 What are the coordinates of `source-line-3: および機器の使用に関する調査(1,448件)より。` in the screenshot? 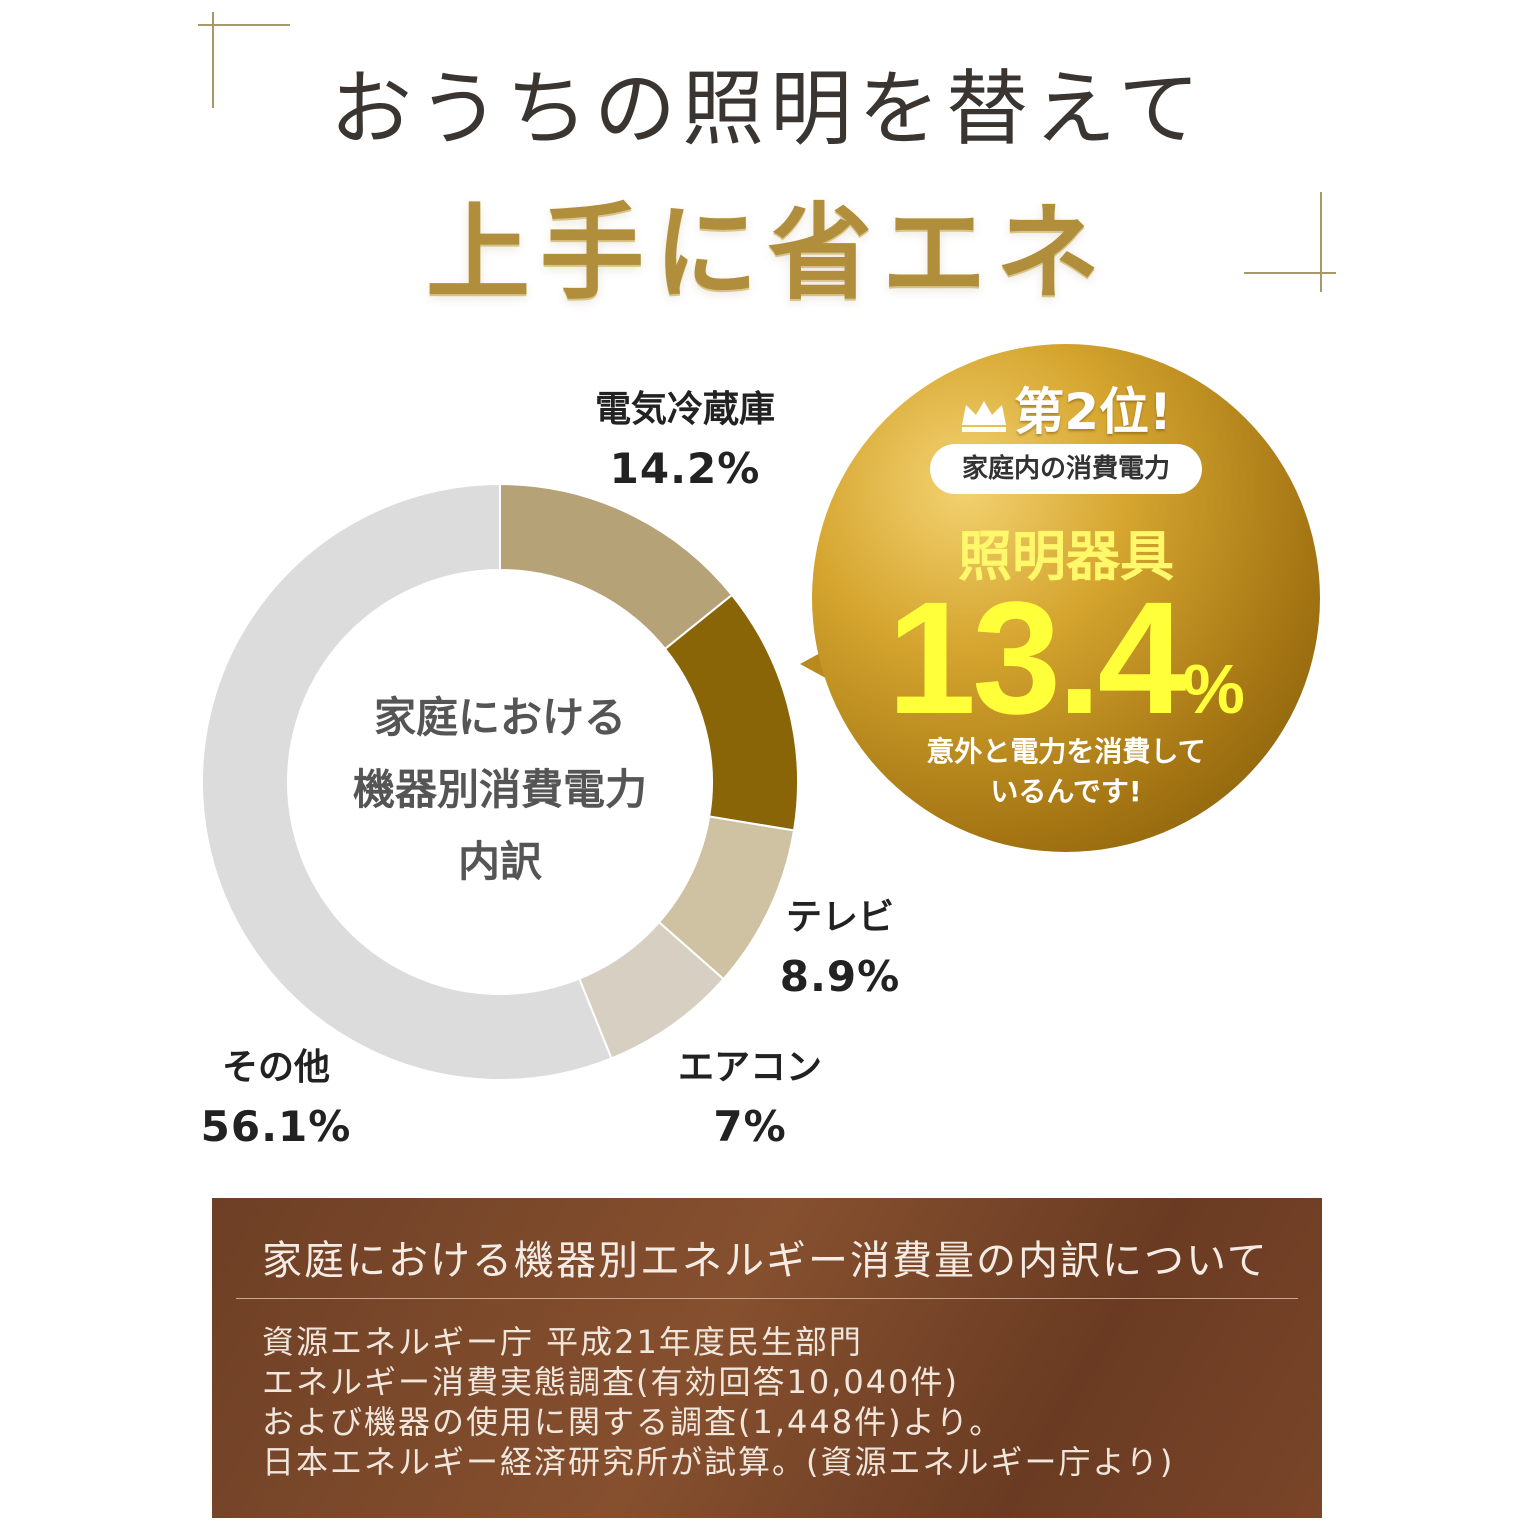 It's located at (633, 1422).